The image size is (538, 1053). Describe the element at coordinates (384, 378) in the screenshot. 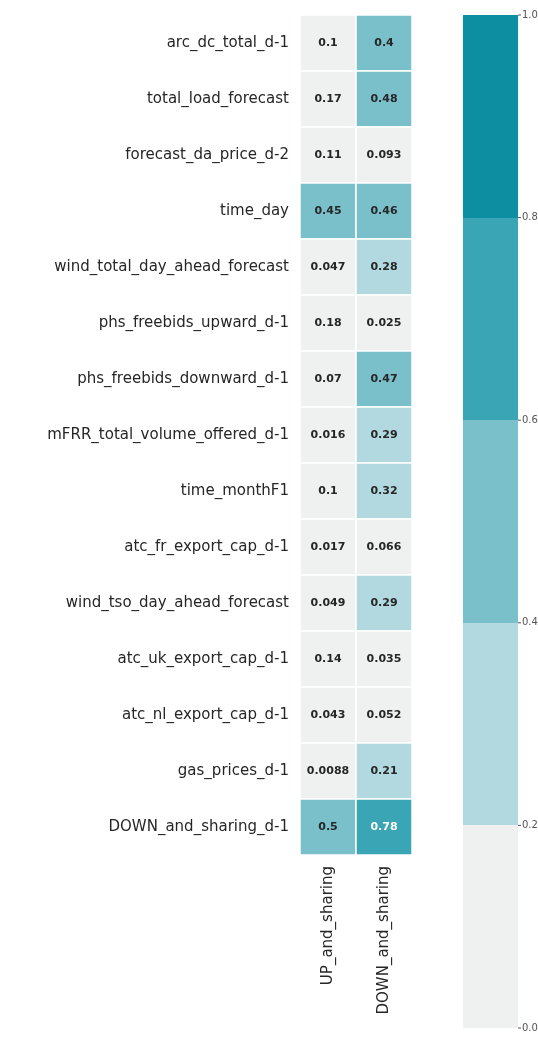

I see `data-label: 0.47` at that location.